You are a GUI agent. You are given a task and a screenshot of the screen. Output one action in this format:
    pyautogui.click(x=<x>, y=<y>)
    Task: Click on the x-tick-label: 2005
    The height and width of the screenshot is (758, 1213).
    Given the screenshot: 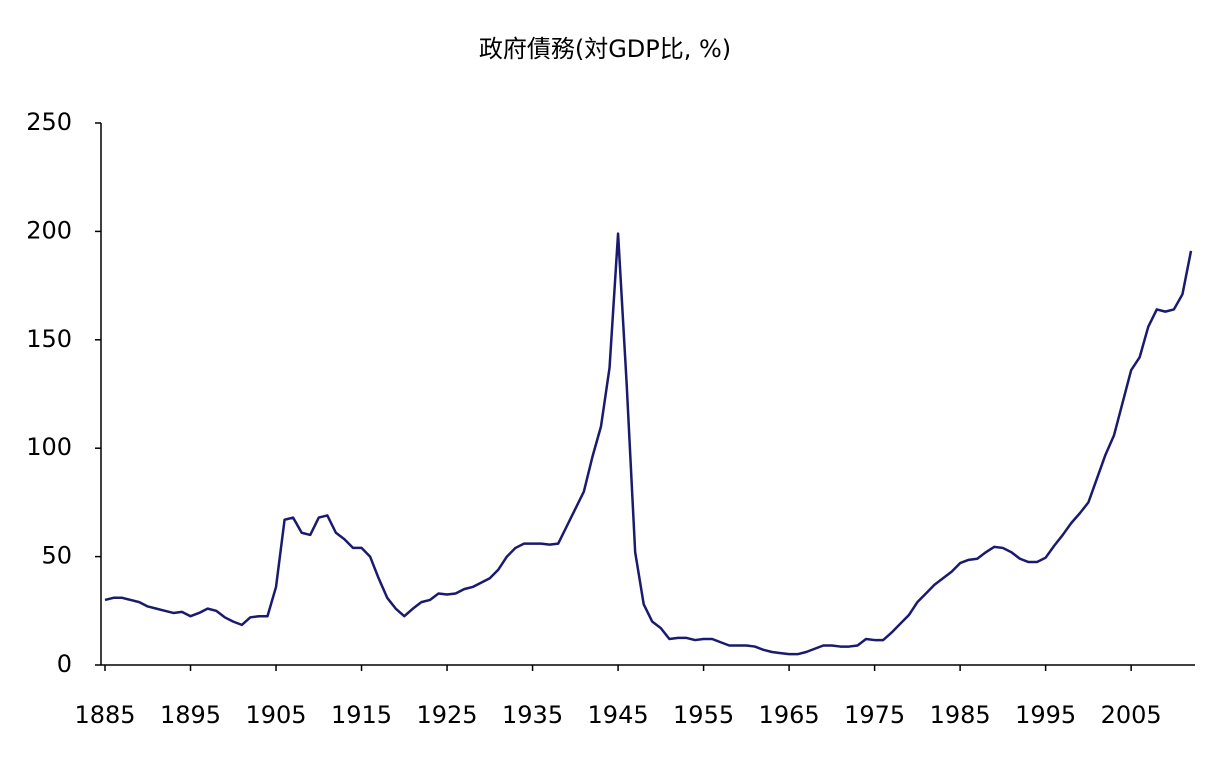 What is the action you would take?
    pyautogui.click(x=1131, y=715)
    